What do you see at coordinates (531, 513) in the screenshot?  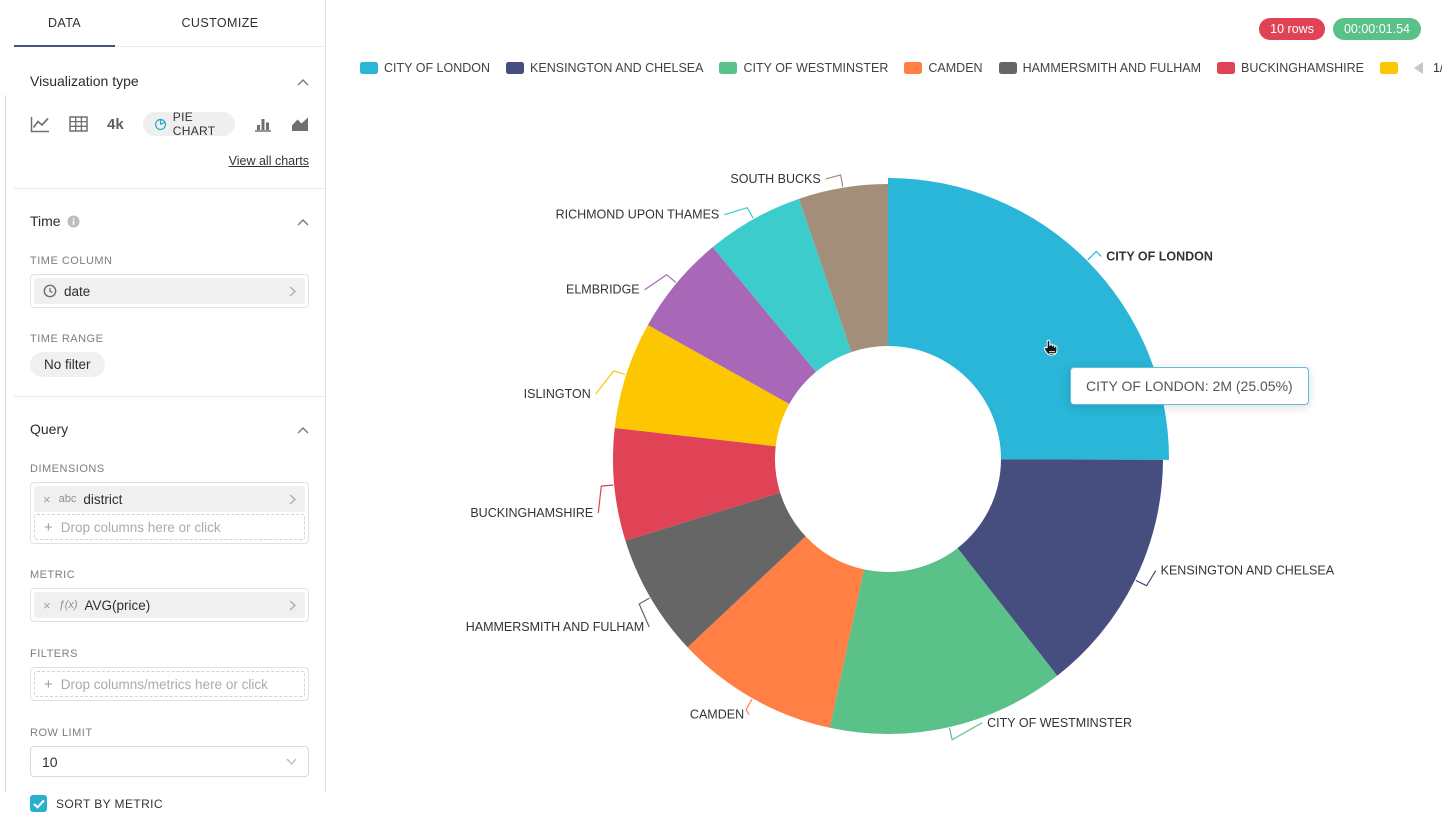 I see `pie-label-buckinghamshire: BUCKINGHAMSHIRE` at bounding box center [531, 513].